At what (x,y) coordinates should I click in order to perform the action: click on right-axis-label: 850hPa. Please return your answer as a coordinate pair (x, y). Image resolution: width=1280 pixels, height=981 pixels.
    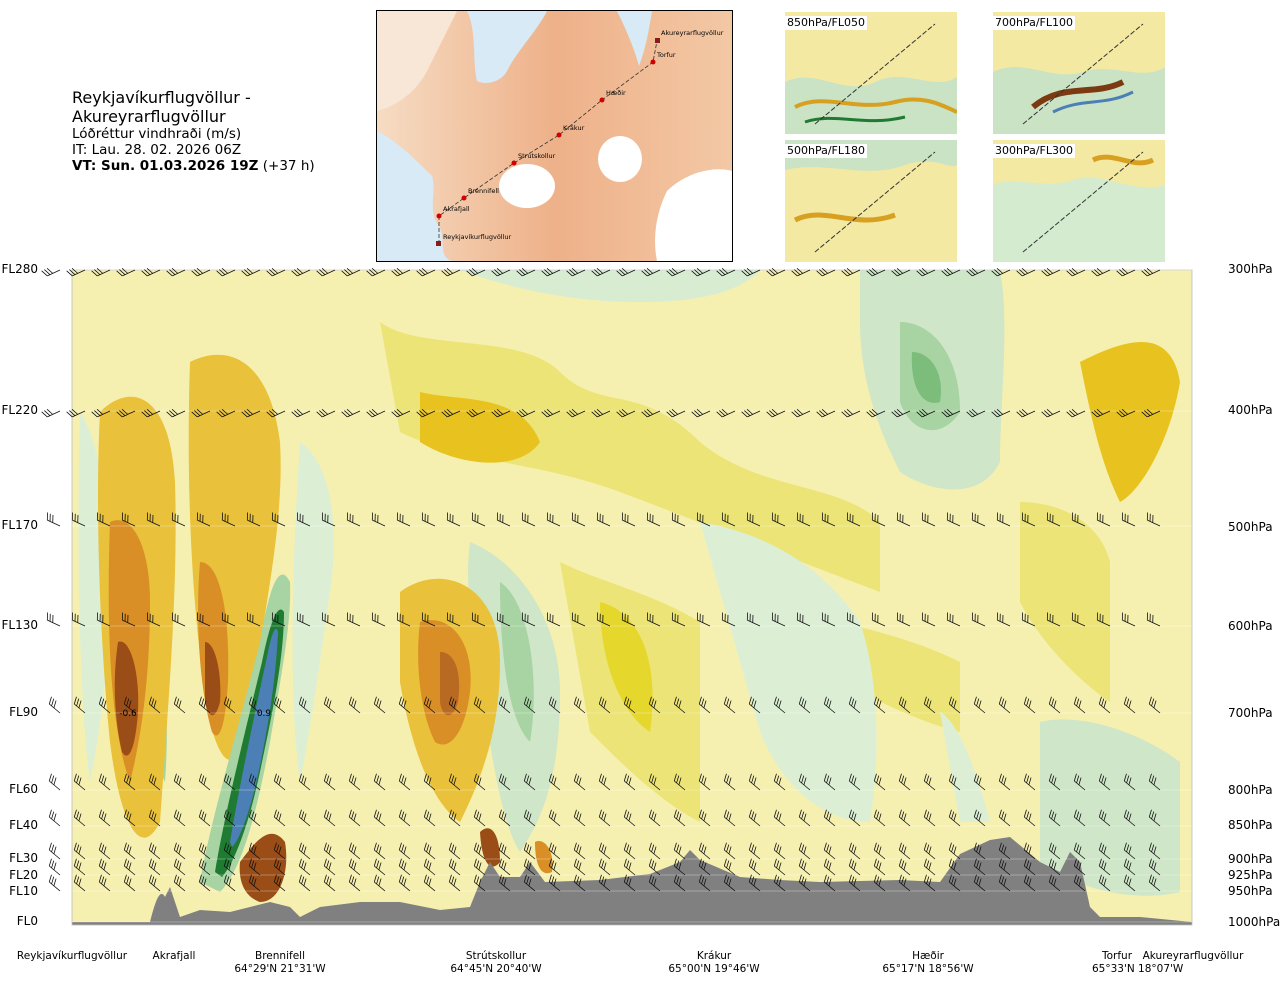
    Looking at the image, I should click on (1250, 825).